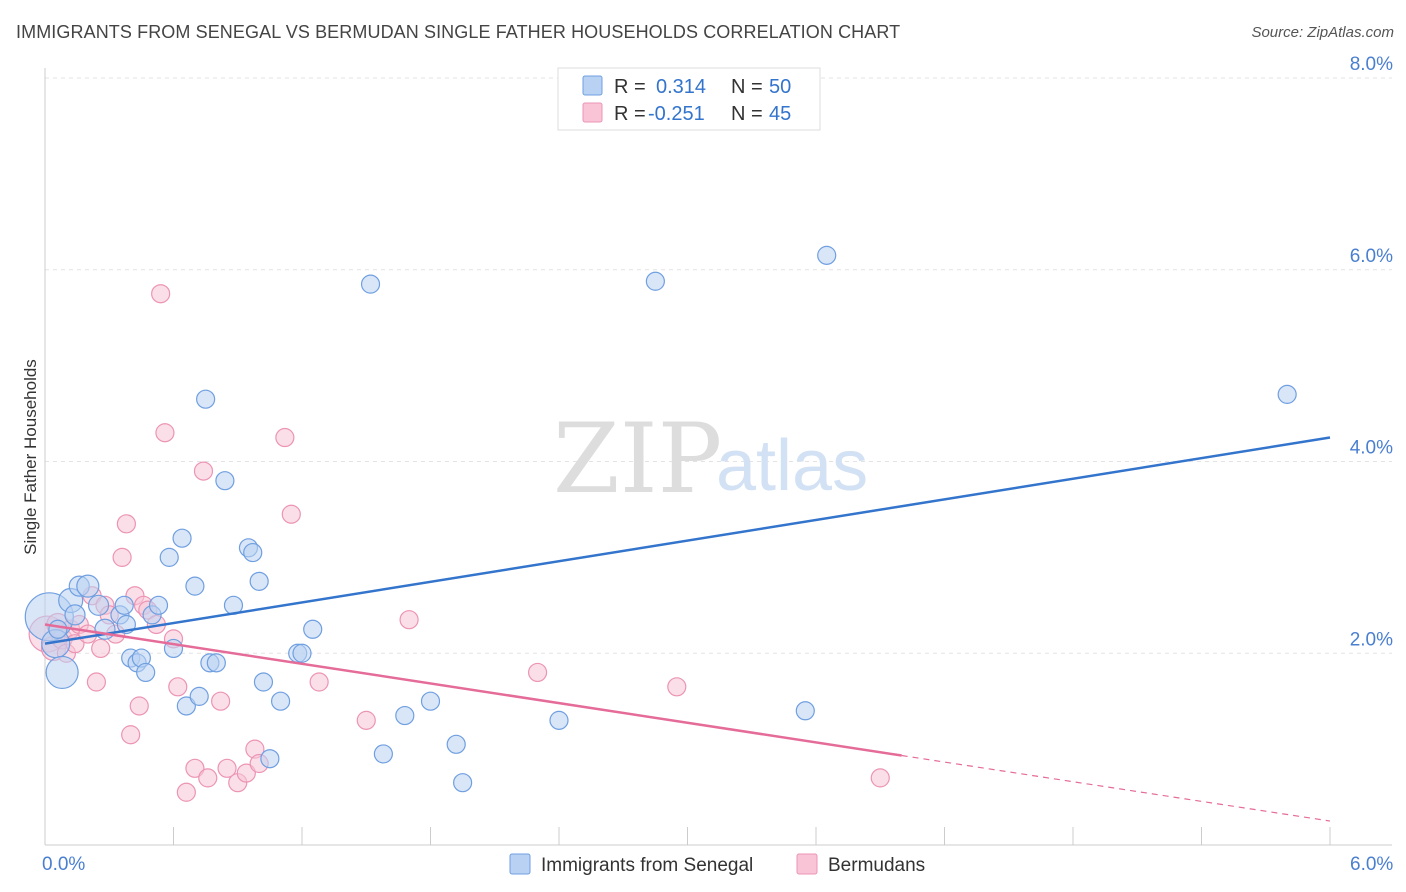 The width and height of the screenshot is (1406, 892). What do you see at coordinates (473, 690) in the screenshot?
I see `bermudans-trend-line` at bounding box center [473, 690].